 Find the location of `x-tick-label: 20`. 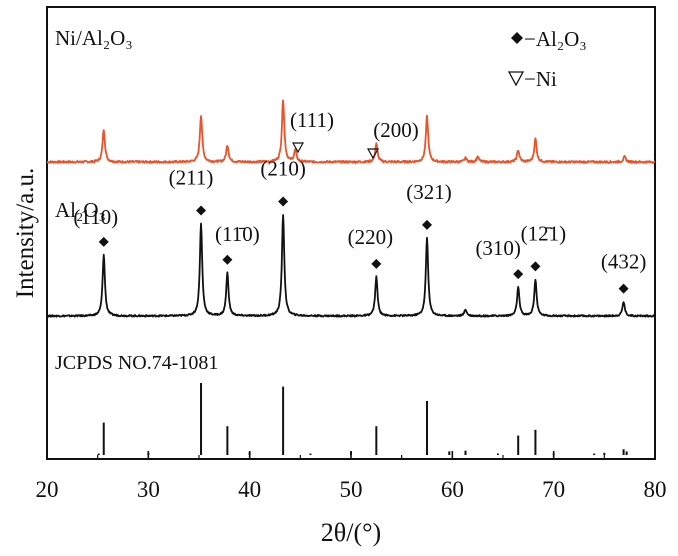

x-tick-label: 20 is located at coordinates (47, 489).